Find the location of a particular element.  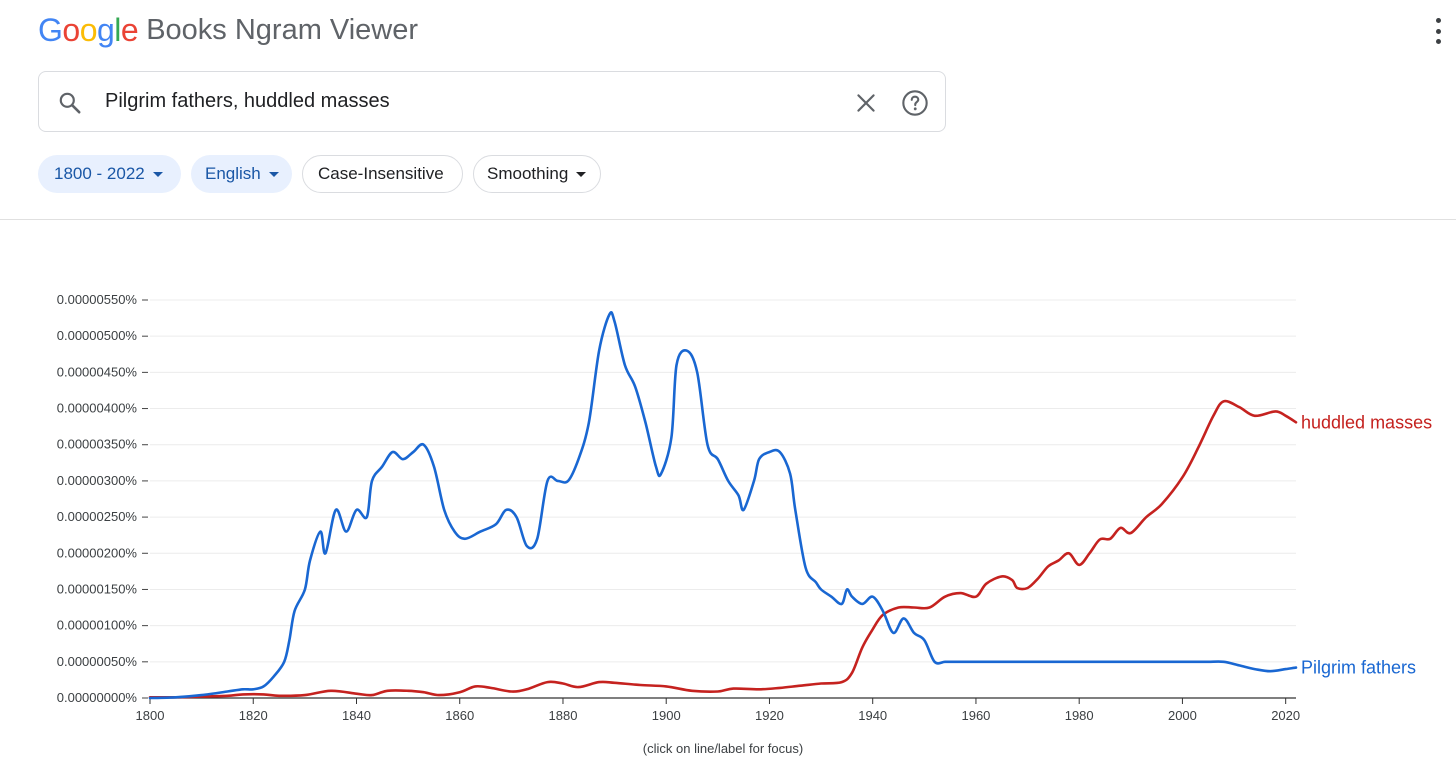

series-labels: huddled masses Pilgrim fathers is located at coordinates (1366, 544).